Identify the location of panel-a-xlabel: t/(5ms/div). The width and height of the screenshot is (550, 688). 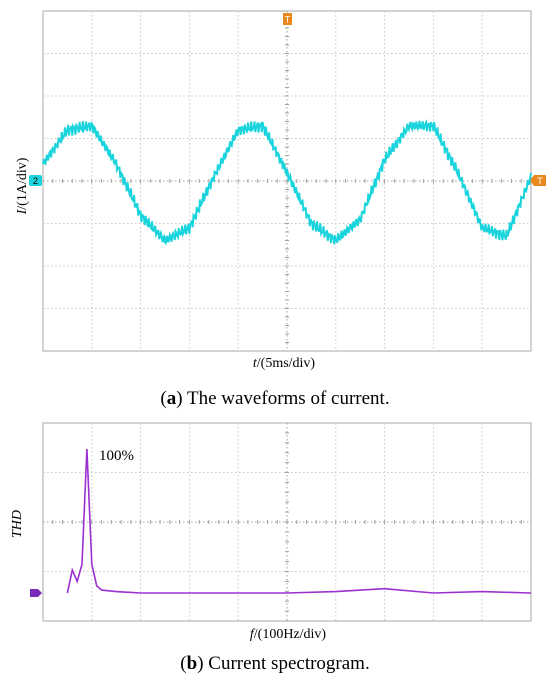
(284, 363).